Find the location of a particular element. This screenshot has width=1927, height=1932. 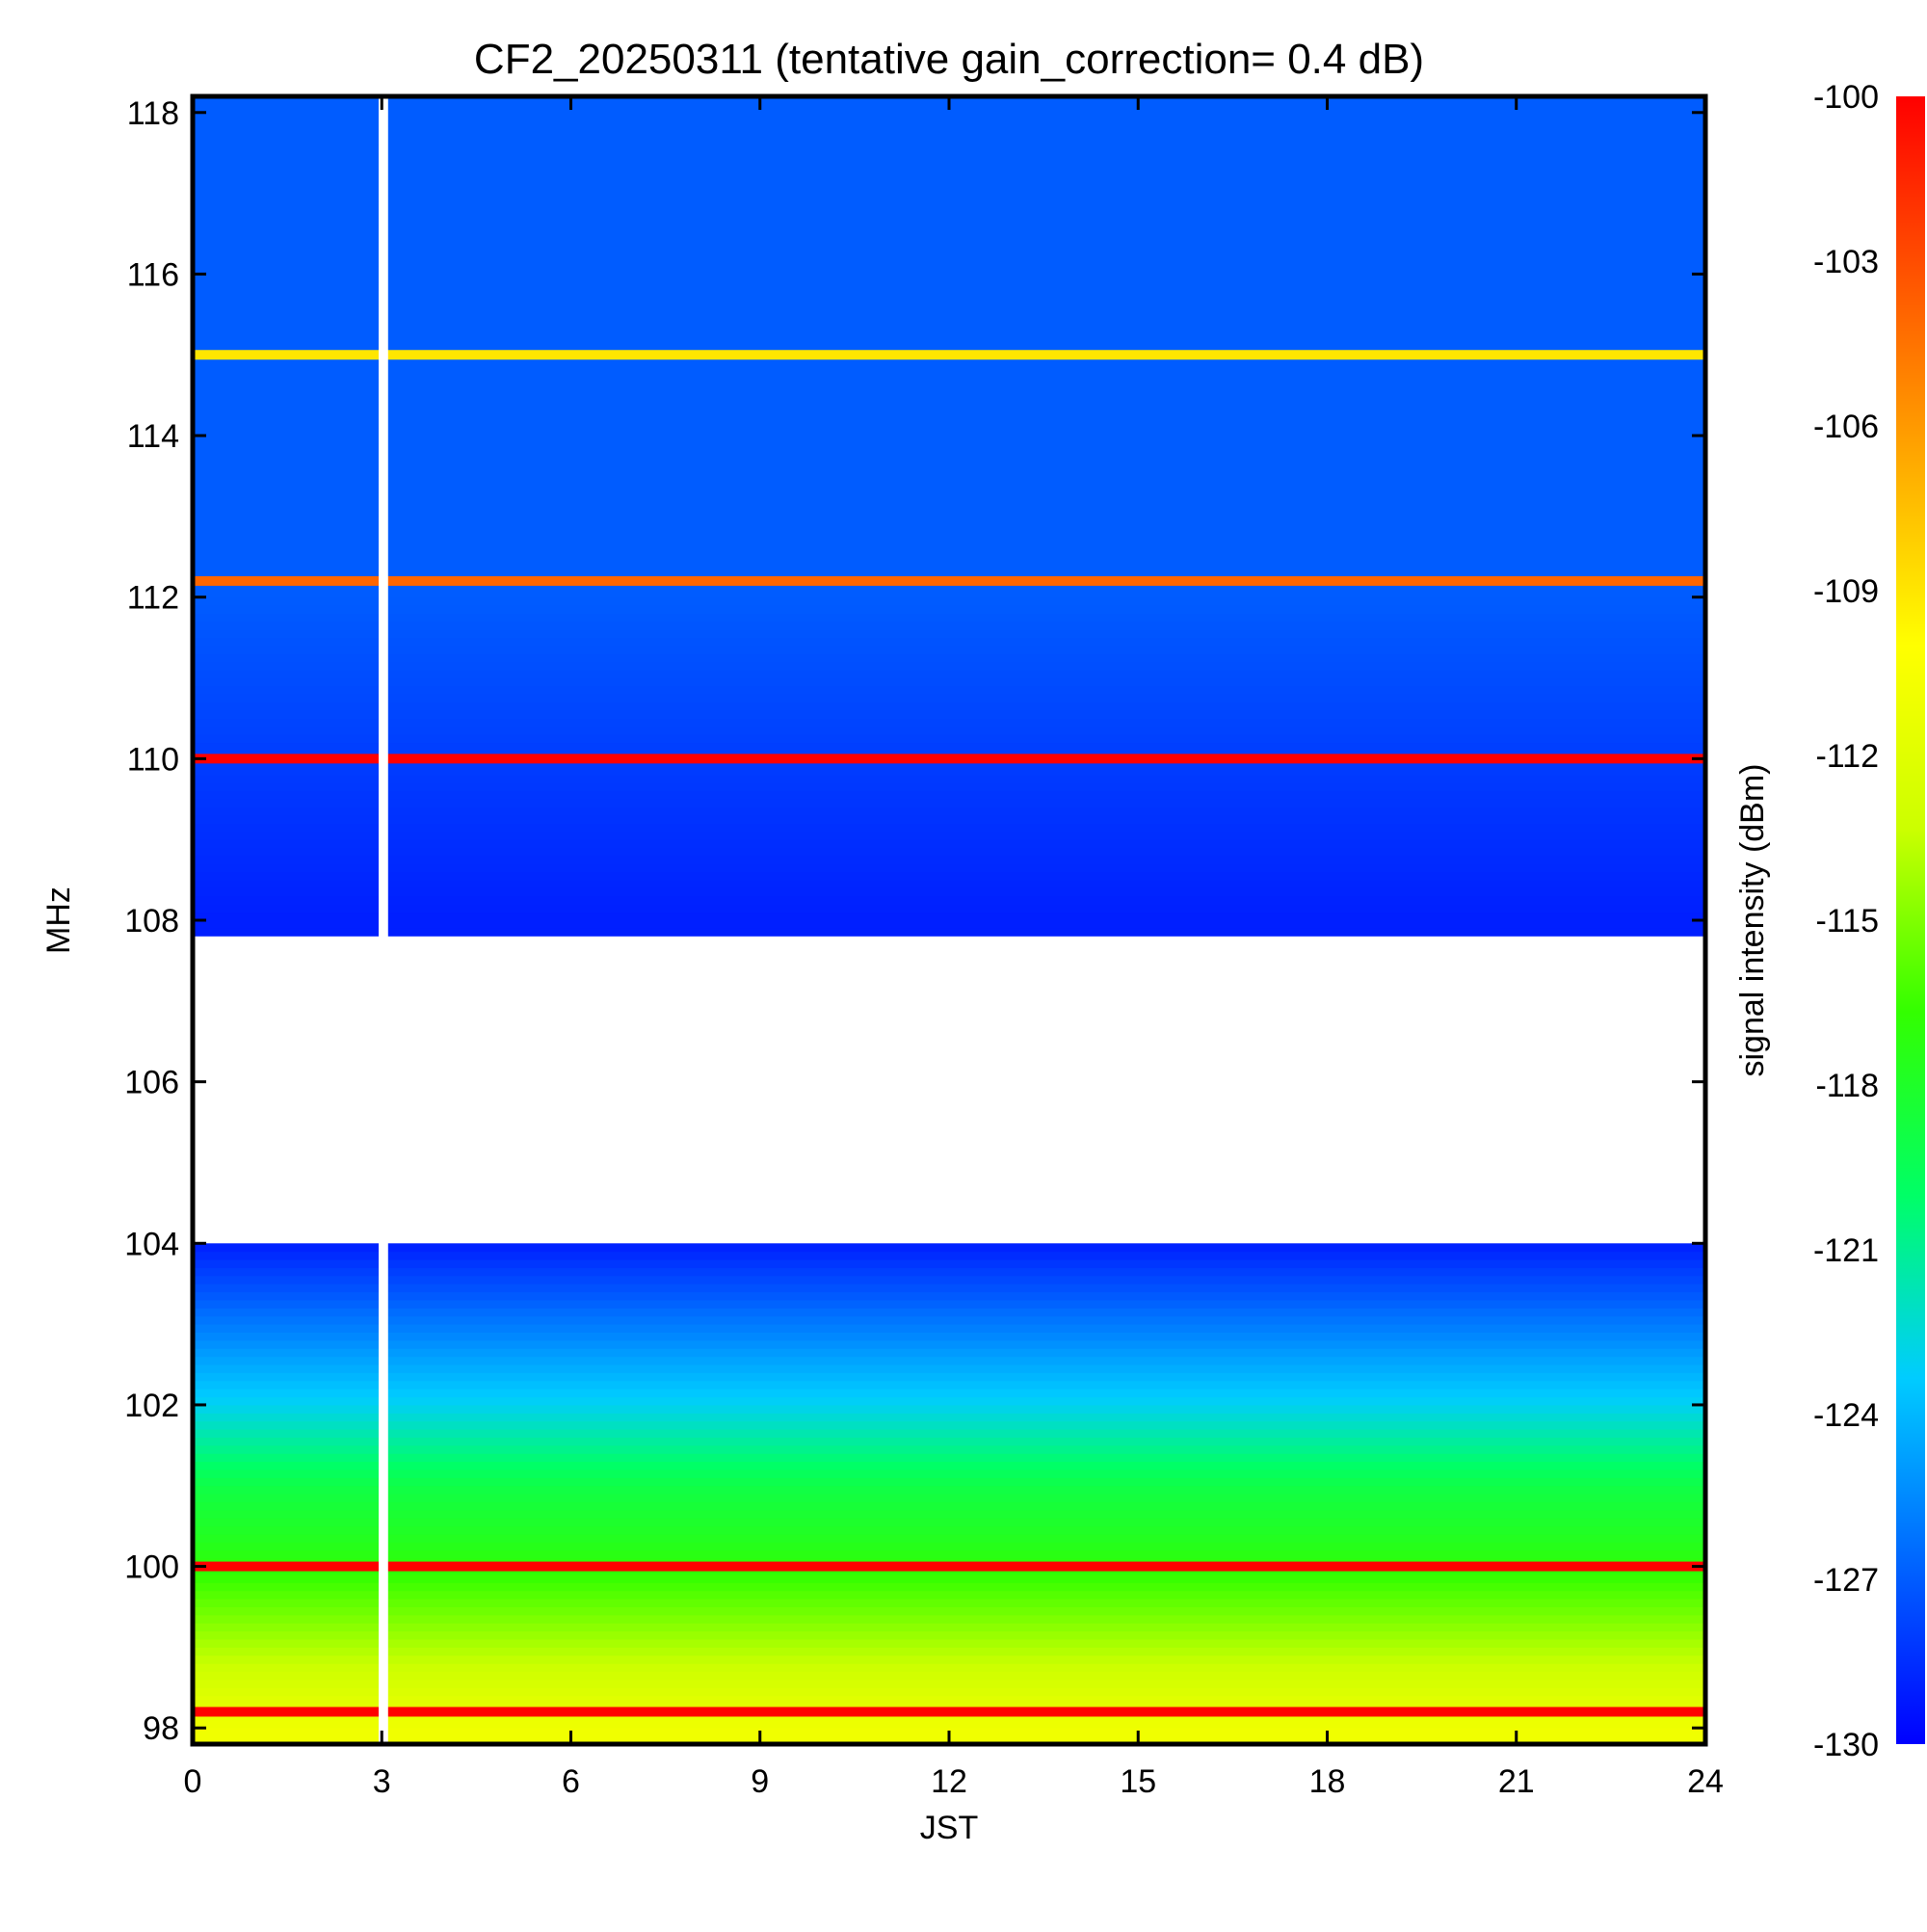

y-tick-label: 116 is located at coordinates (153, 274).